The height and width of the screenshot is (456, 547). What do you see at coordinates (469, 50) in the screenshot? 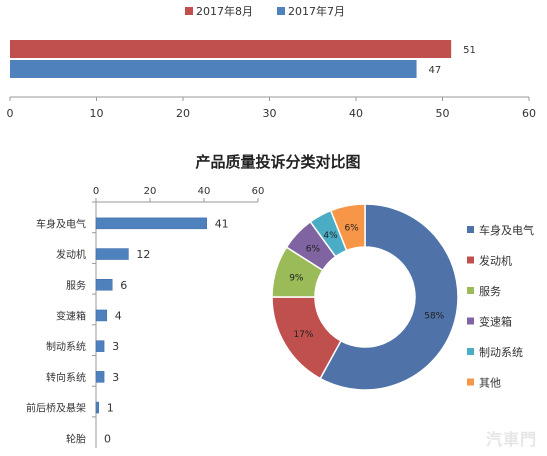
I see `bar-label-0: 51` at bounding box center [469, 50].